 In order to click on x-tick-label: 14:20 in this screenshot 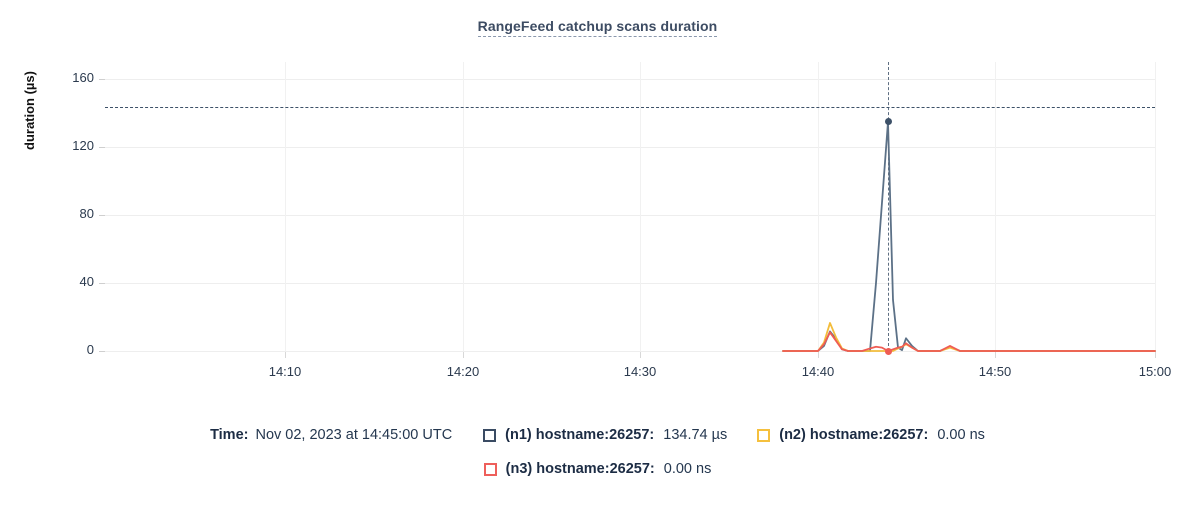, I will do `click(463, 371)`.